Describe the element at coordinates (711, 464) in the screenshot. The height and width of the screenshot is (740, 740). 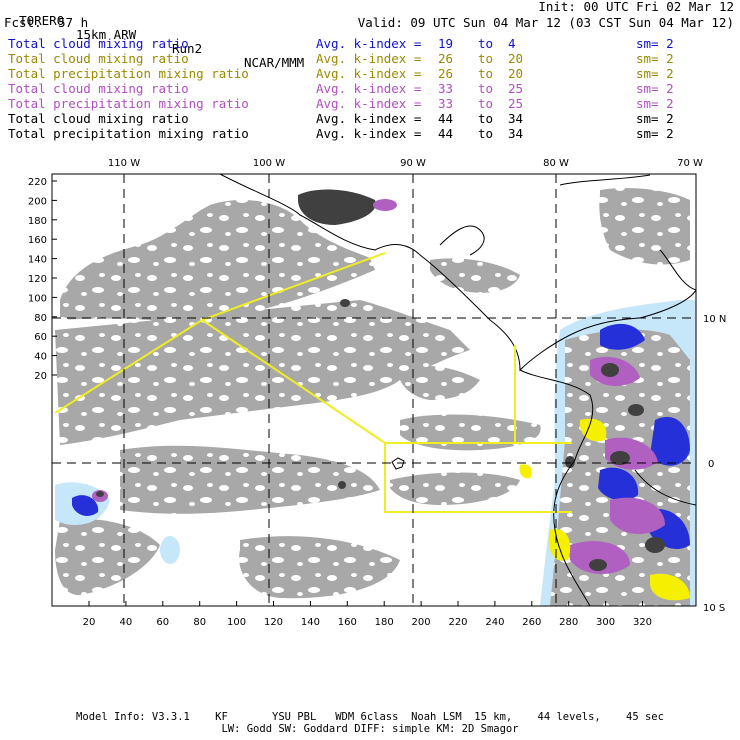
I see `lat-label-0: 0` at that location.